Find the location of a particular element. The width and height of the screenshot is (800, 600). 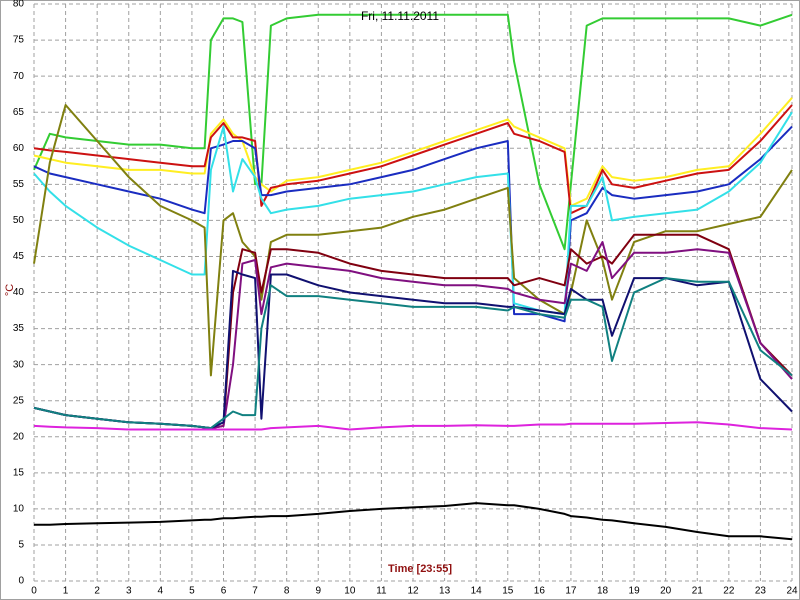

x-tick-label: 12 is located at coordinates (413, 591).